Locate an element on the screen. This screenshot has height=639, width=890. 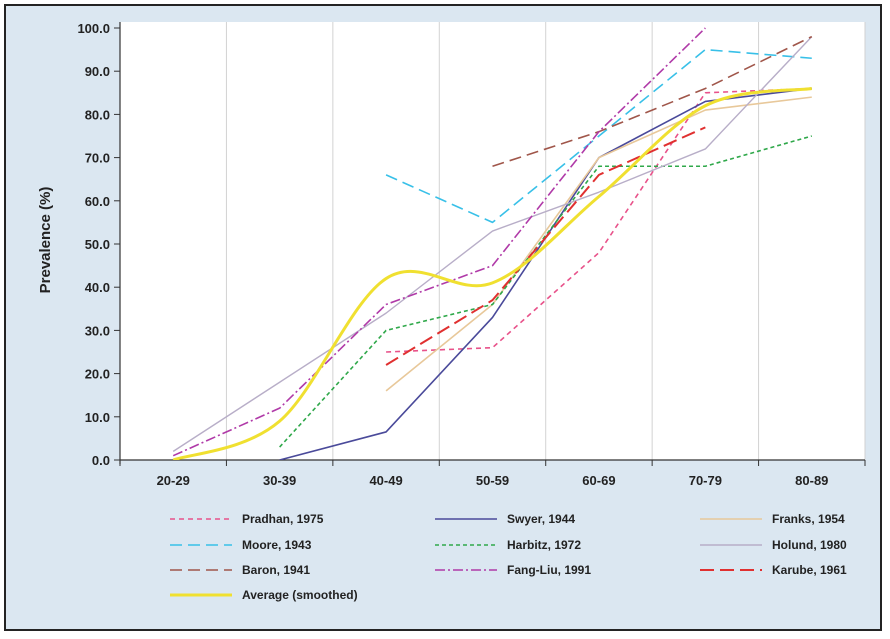
legend-label: Fang-Liu, 1991 is located at coordinates (549, 570).